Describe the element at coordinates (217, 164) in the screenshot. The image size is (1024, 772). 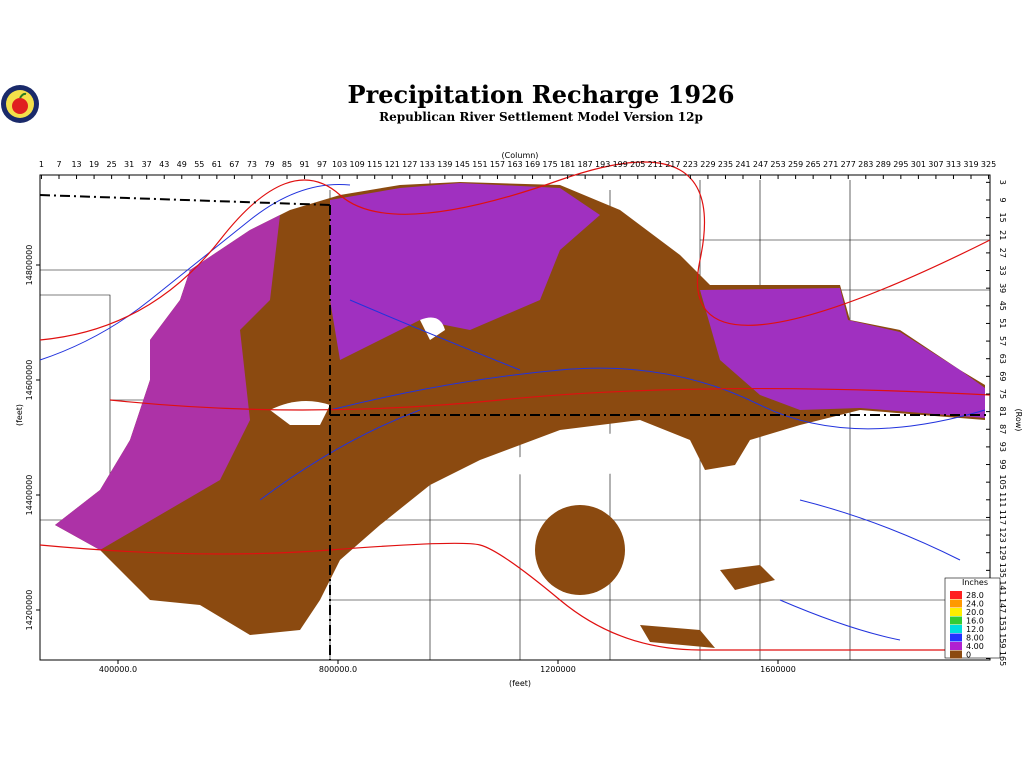
I see `column-tick-label: 61` at that location.